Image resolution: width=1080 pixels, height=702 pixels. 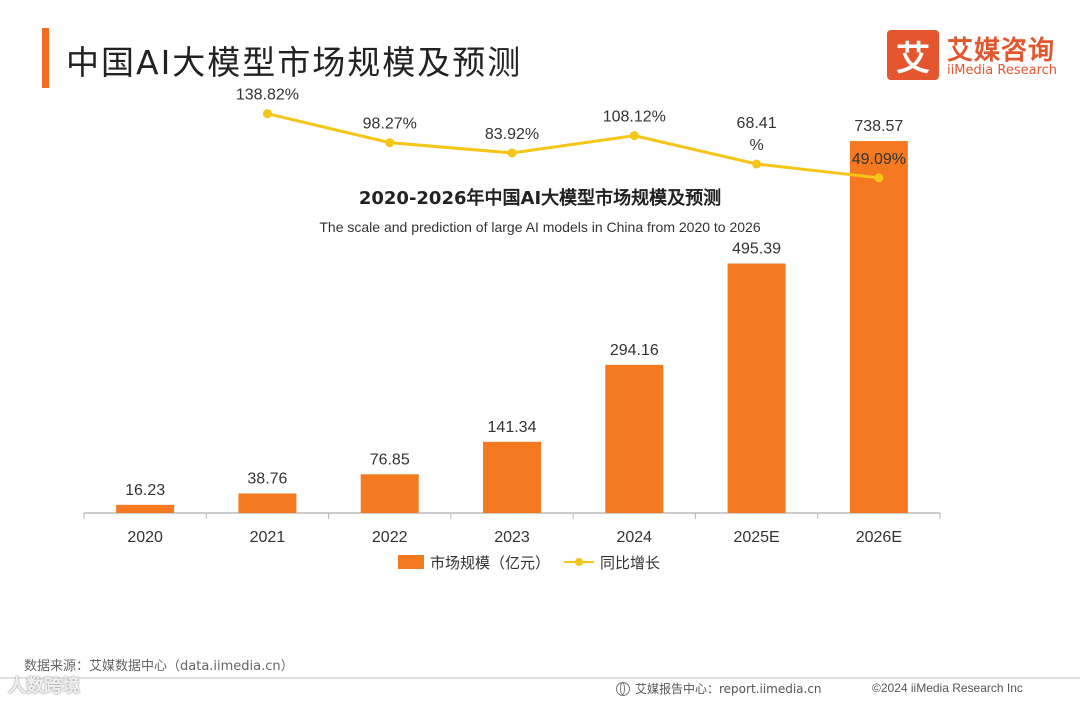 What do you see at coordinates (540, 198) in the screenshot?
I see `chart-title: 2020-2026年中国AI大模型市场规模及预测` at bounding box center [540, 198].